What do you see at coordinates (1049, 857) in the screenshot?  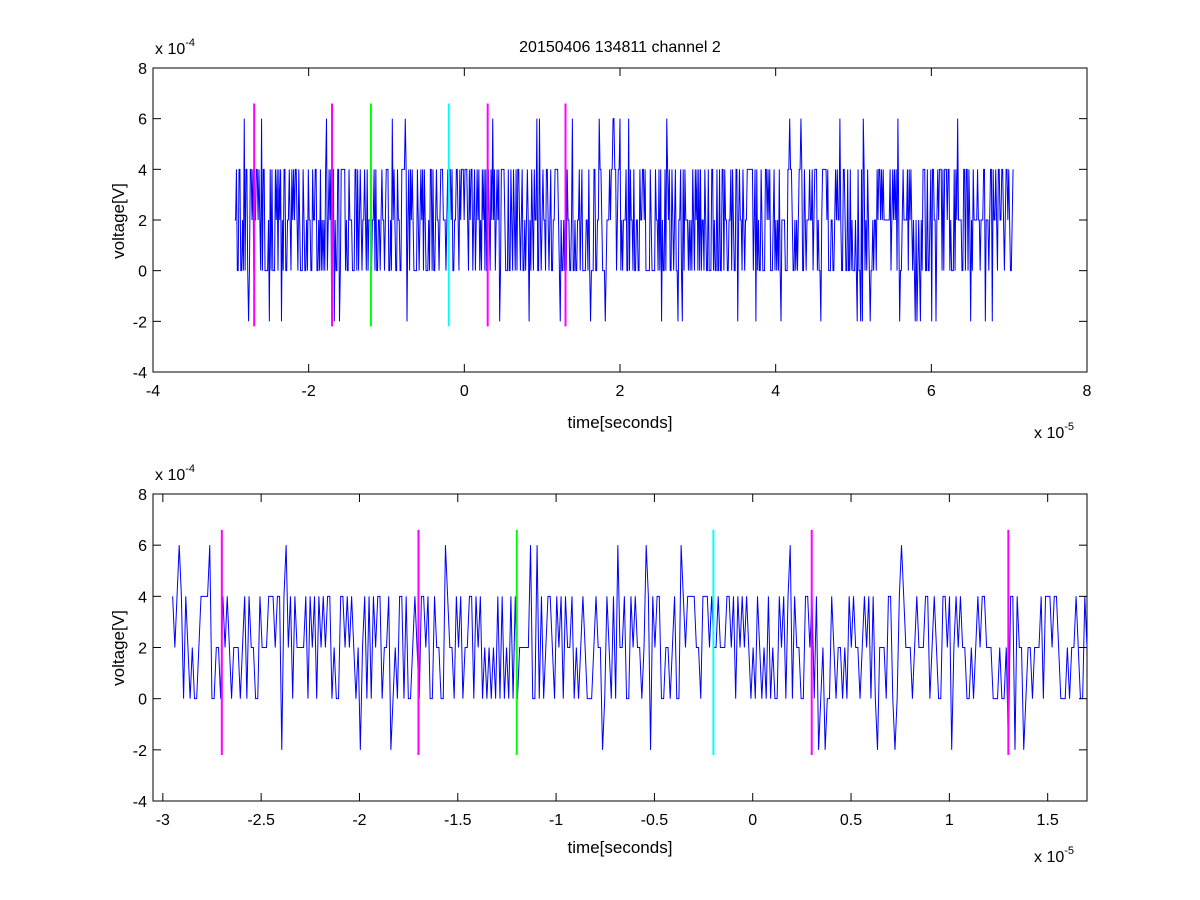 I see `bottom-x-exponent-base: x 10` at bounding box center [1049, 857].